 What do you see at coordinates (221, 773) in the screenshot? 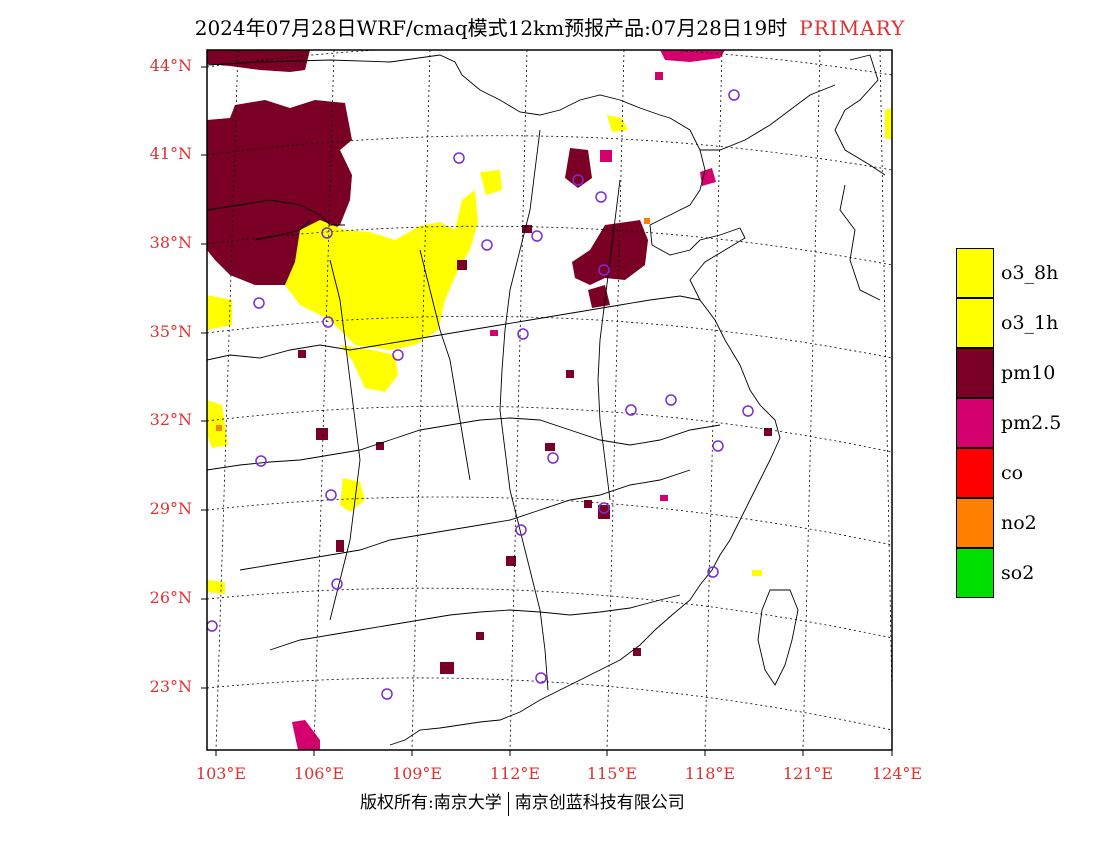
I see `lon-label-103: 103°E` at bounding box center [221, 773].